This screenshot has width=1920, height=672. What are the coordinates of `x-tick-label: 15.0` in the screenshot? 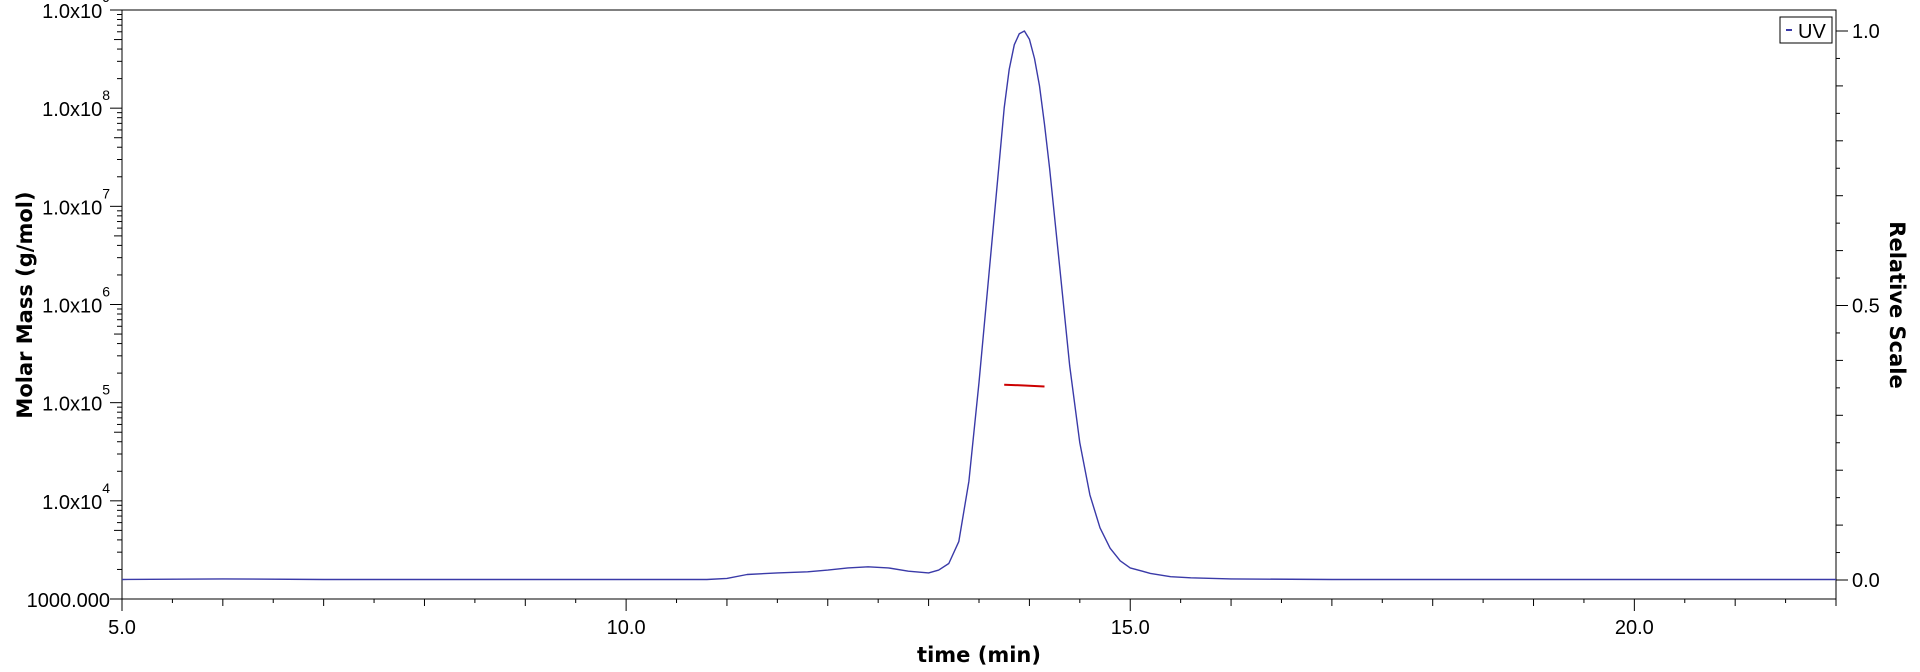 It's located at (1130, 628).